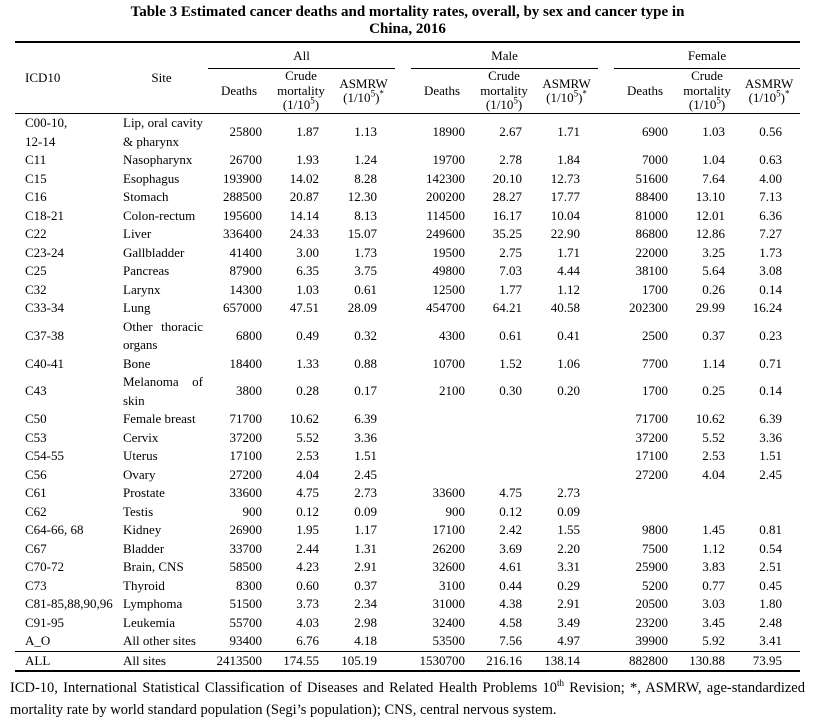 The width and height of the screenshot is (815, 721). I want to click on crude-mortality-cell: 2.78, so click(511, 159).